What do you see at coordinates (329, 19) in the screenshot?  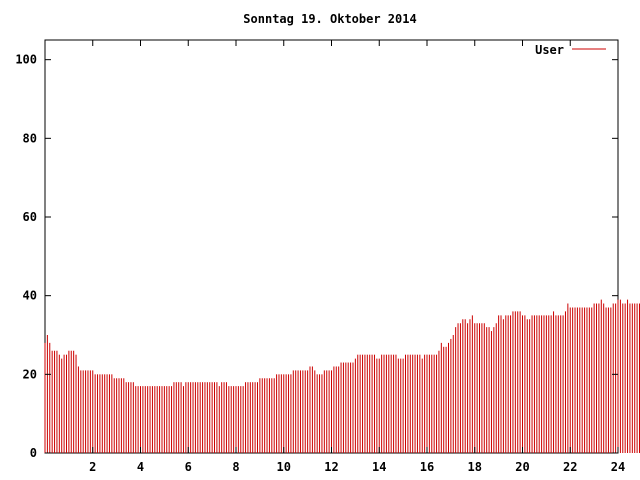 I see `chart-title: Sonntag 19. Oktober 2014` at bounding box center [329, 19].